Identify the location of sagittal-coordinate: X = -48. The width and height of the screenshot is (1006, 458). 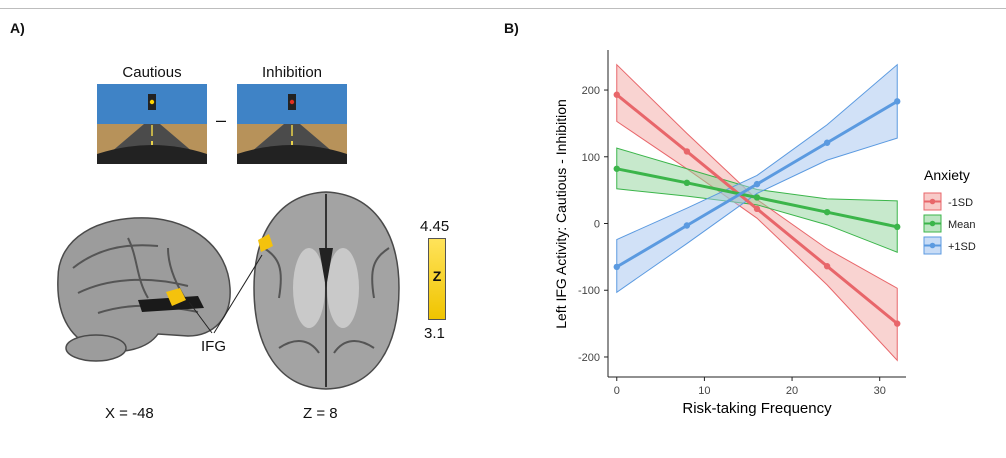
(129, 413).